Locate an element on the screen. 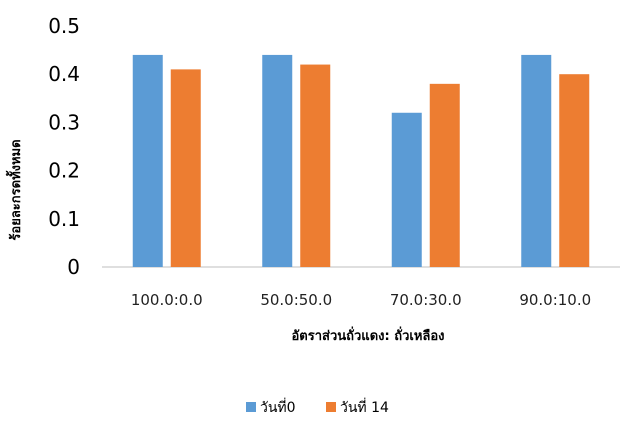 The image size is (626, 426). legend-label: วันที่0 is located at coordinates (278, 407).